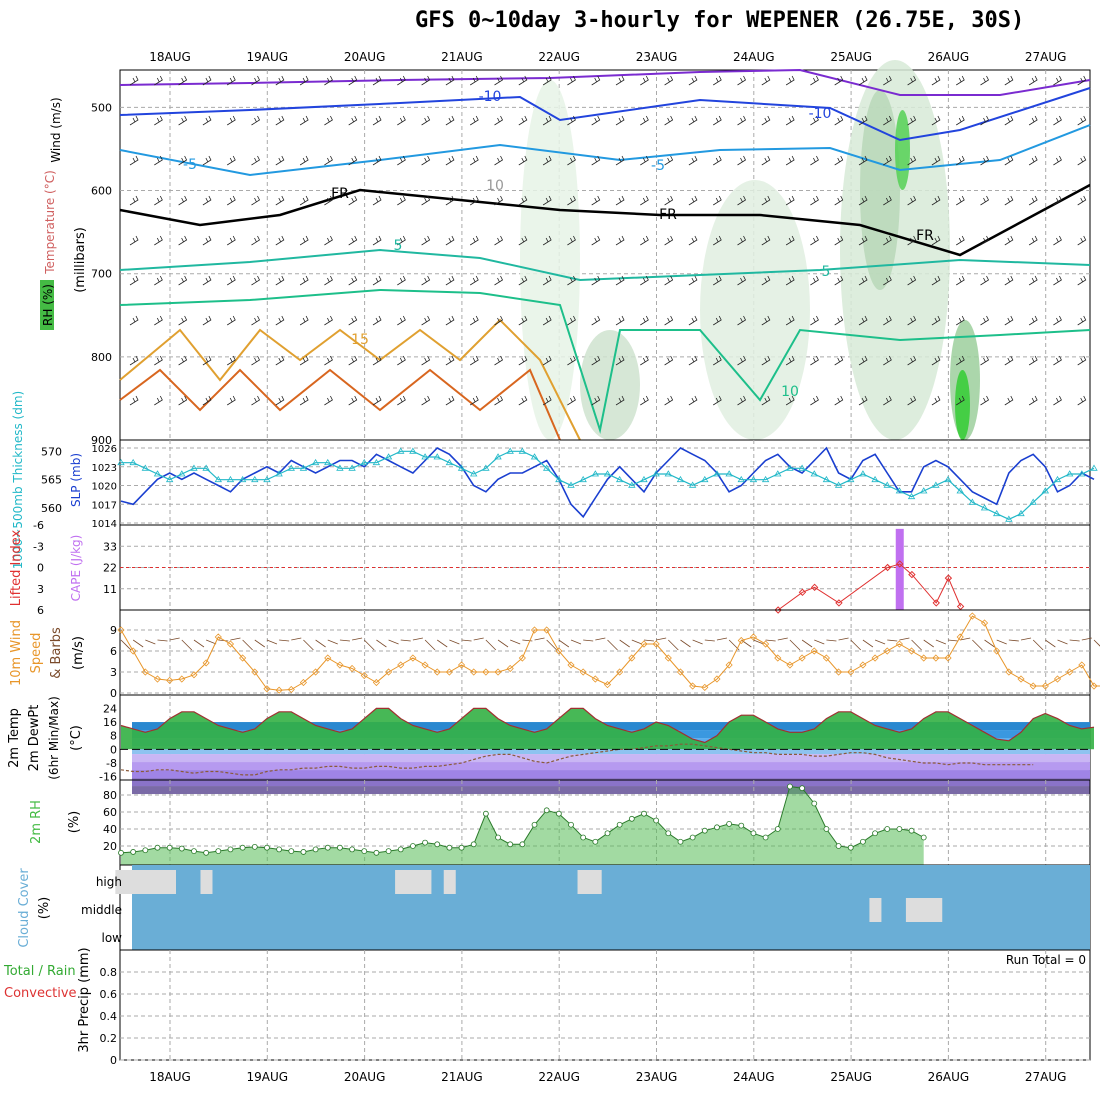  I want to click on wind-axis-label: Wind (m/s), so click(56, 129).